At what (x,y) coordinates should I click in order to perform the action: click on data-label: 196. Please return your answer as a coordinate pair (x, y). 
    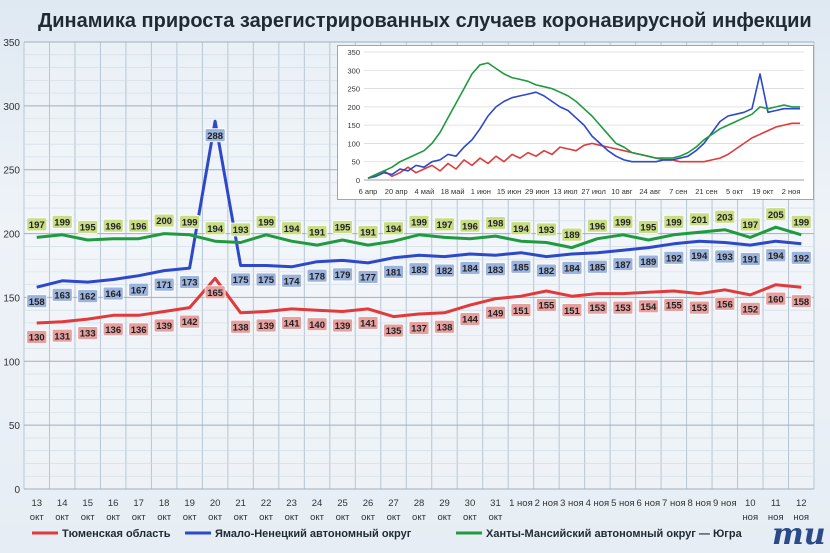
    Looking at the image, I should click on (113, 226).